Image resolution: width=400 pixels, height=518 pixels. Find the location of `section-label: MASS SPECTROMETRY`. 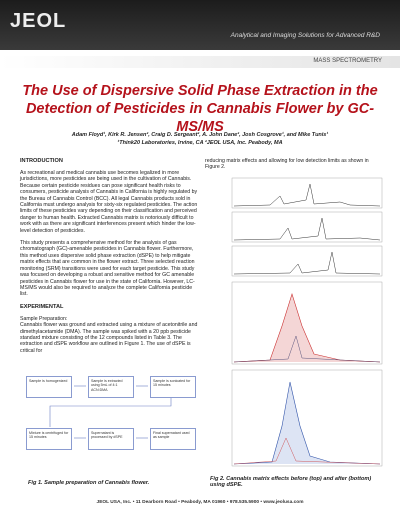

section-label: MASS SPECTROMETRY is located at coordinates (347, 61).